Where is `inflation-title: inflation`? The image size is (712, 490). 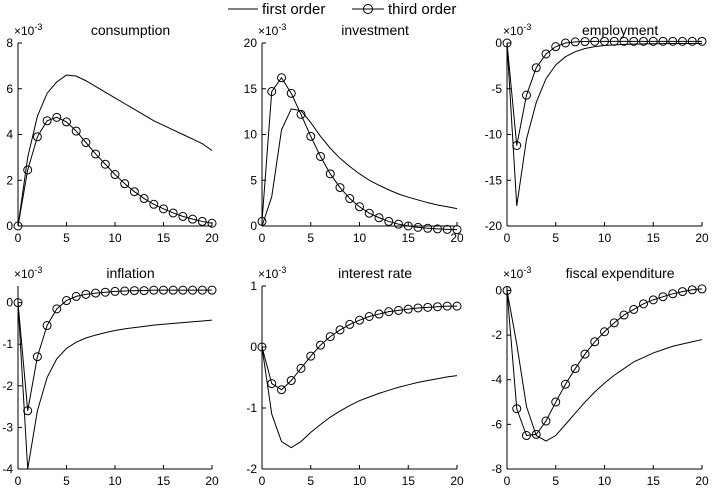 inflation-title: inflation is located at coordinates (130, 273).